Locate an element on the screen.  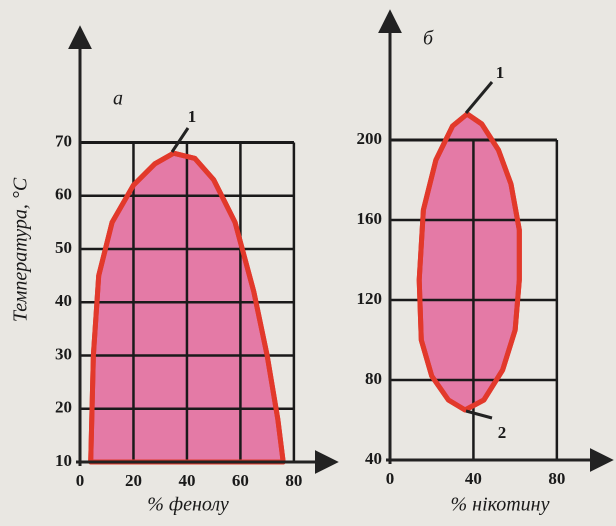
y-tick-label: 20 is located at coordinates (63, 407).